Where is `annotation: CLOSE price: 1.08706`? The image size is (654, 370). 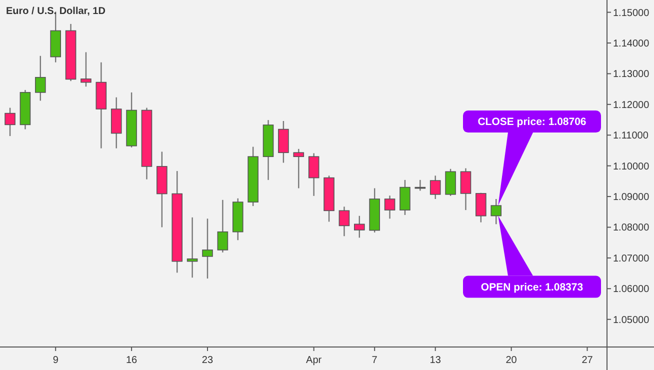 annotation: CLOSE price: 1.08706 is located at coordinates (532, 122).